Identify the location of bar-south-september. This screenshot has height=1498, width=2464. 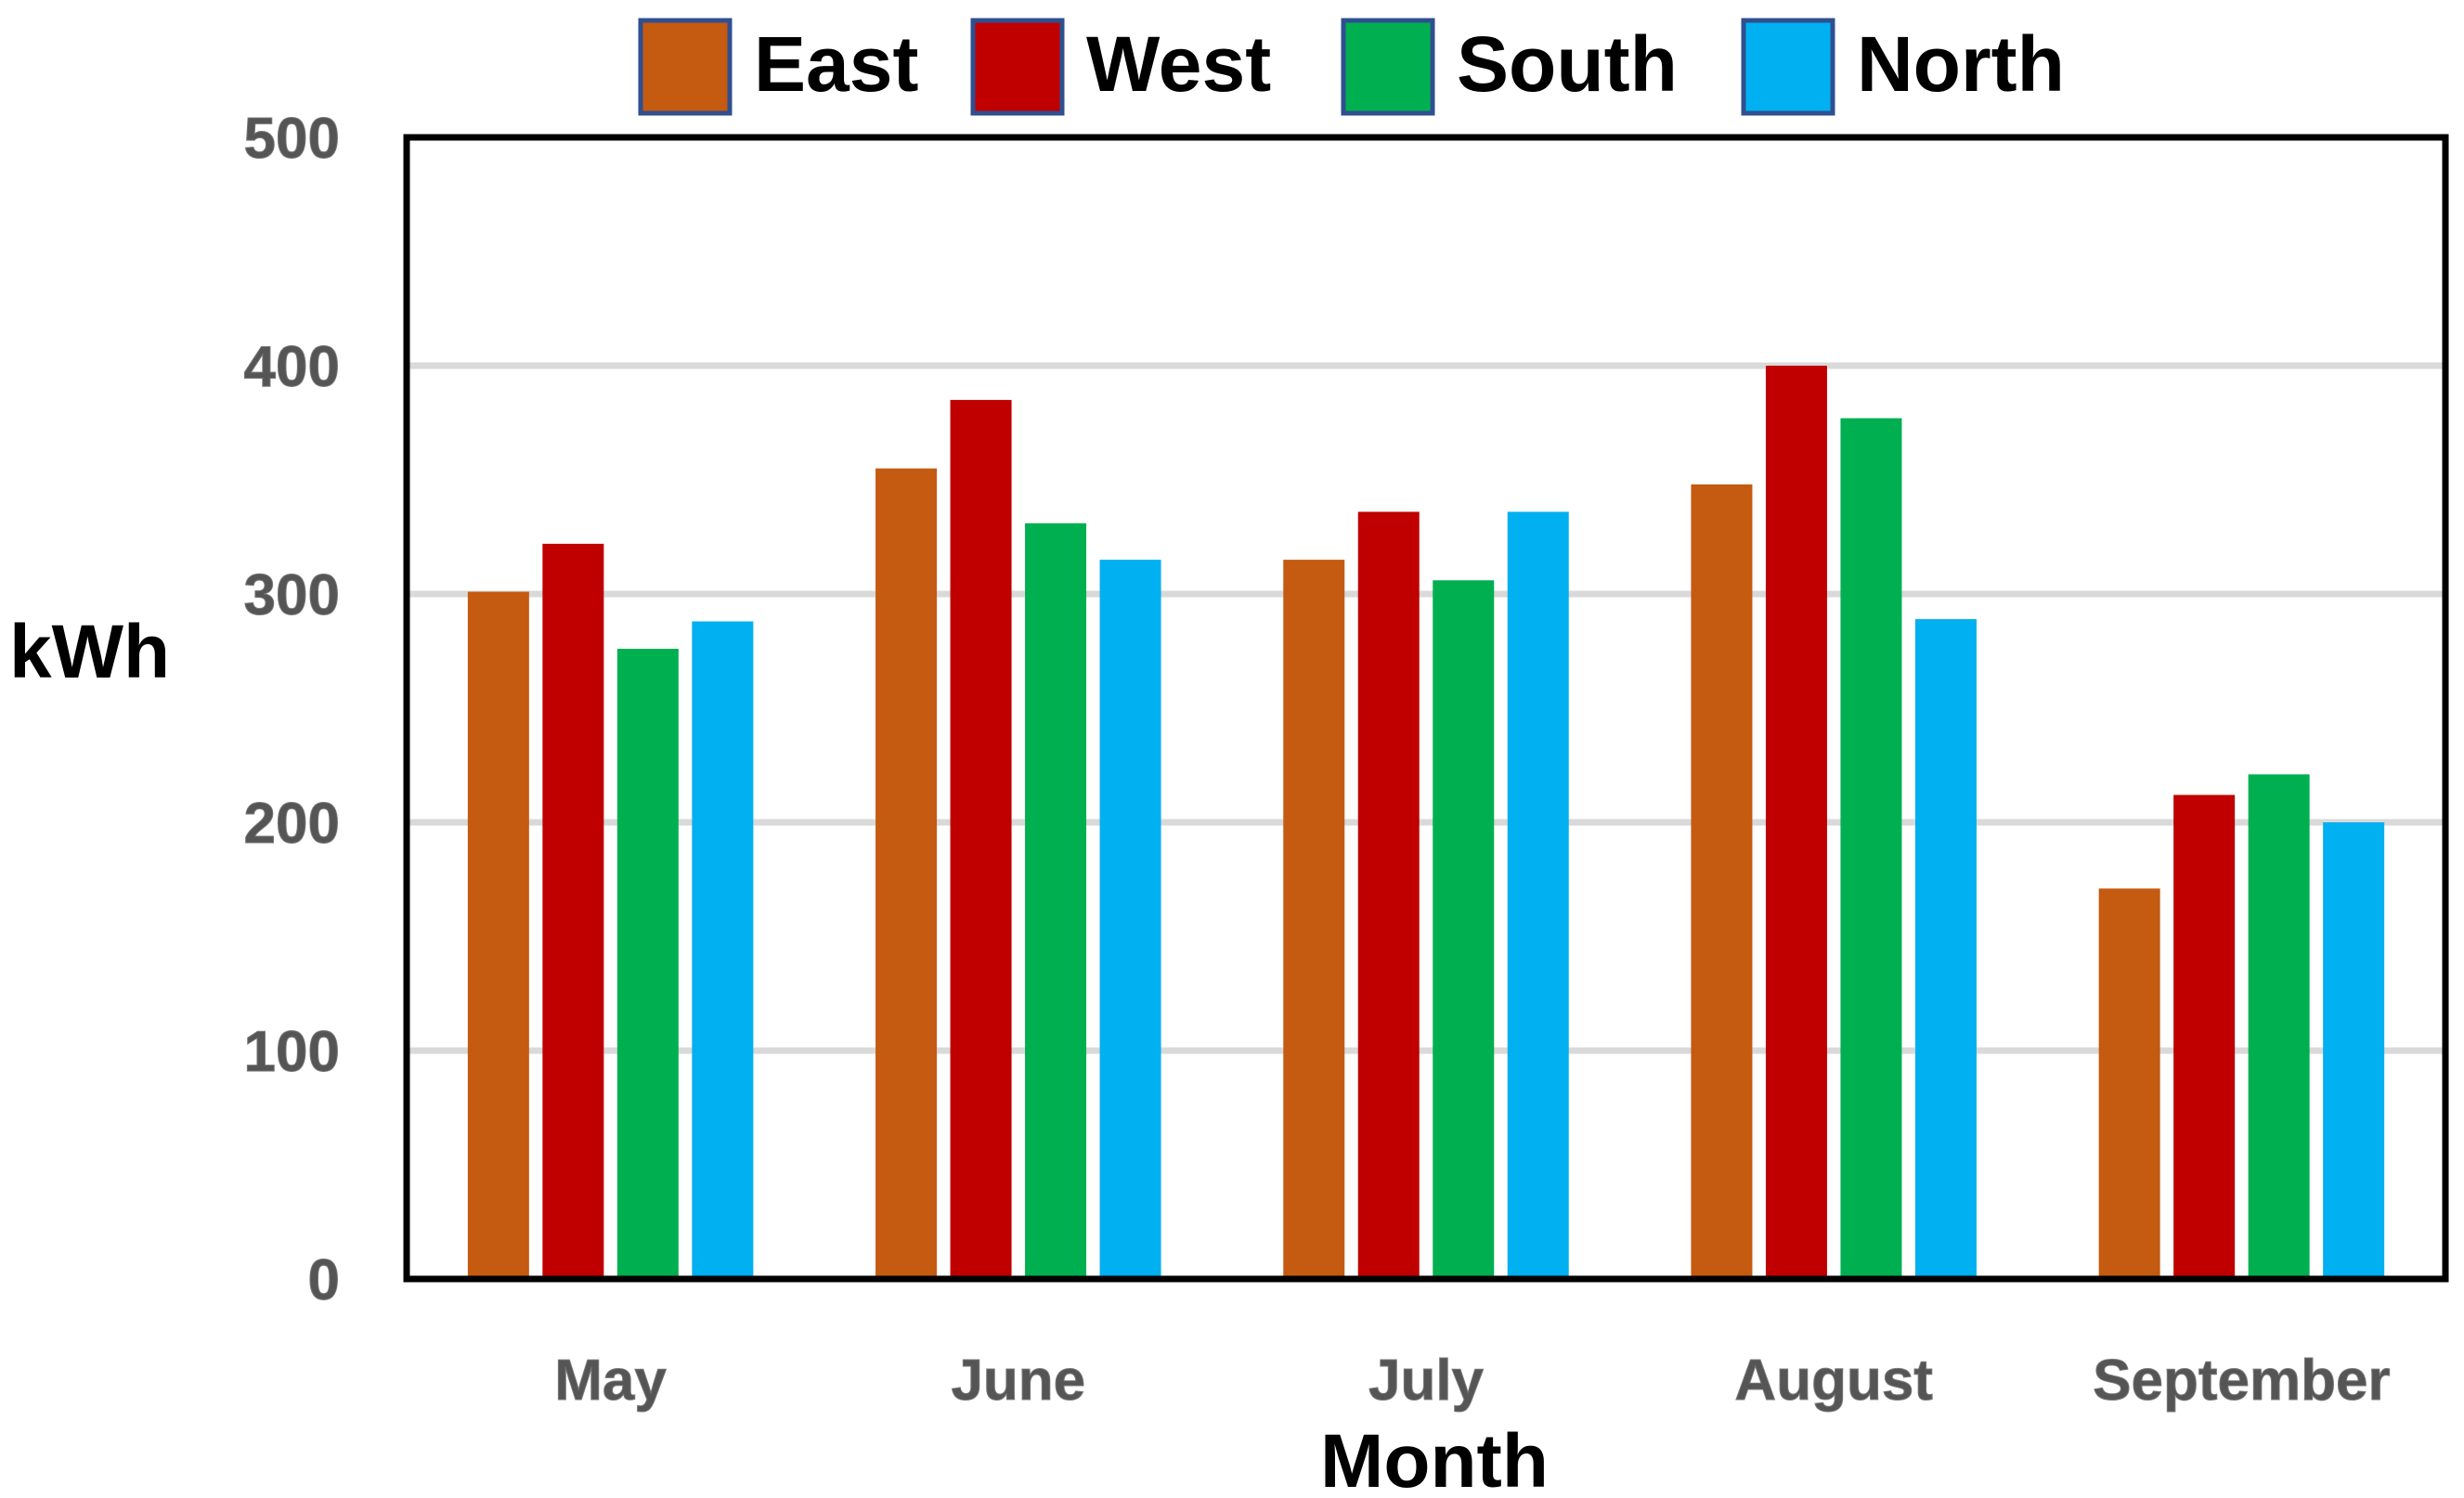
(2279, 1026).